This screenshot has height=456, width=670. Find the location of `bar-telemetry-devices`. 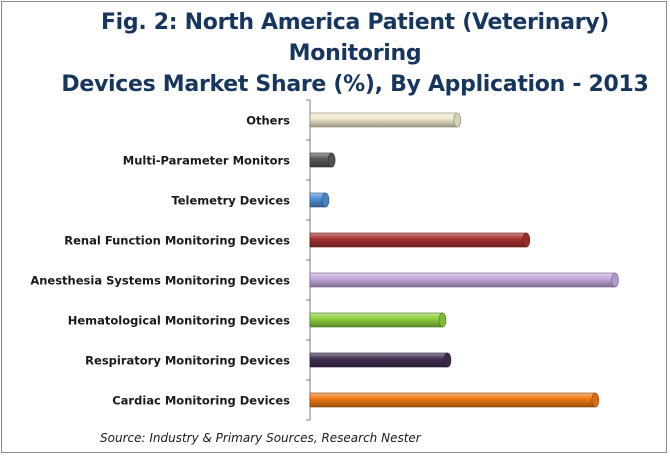

bar-telemetry-devices is located at coordinates (319, 200).